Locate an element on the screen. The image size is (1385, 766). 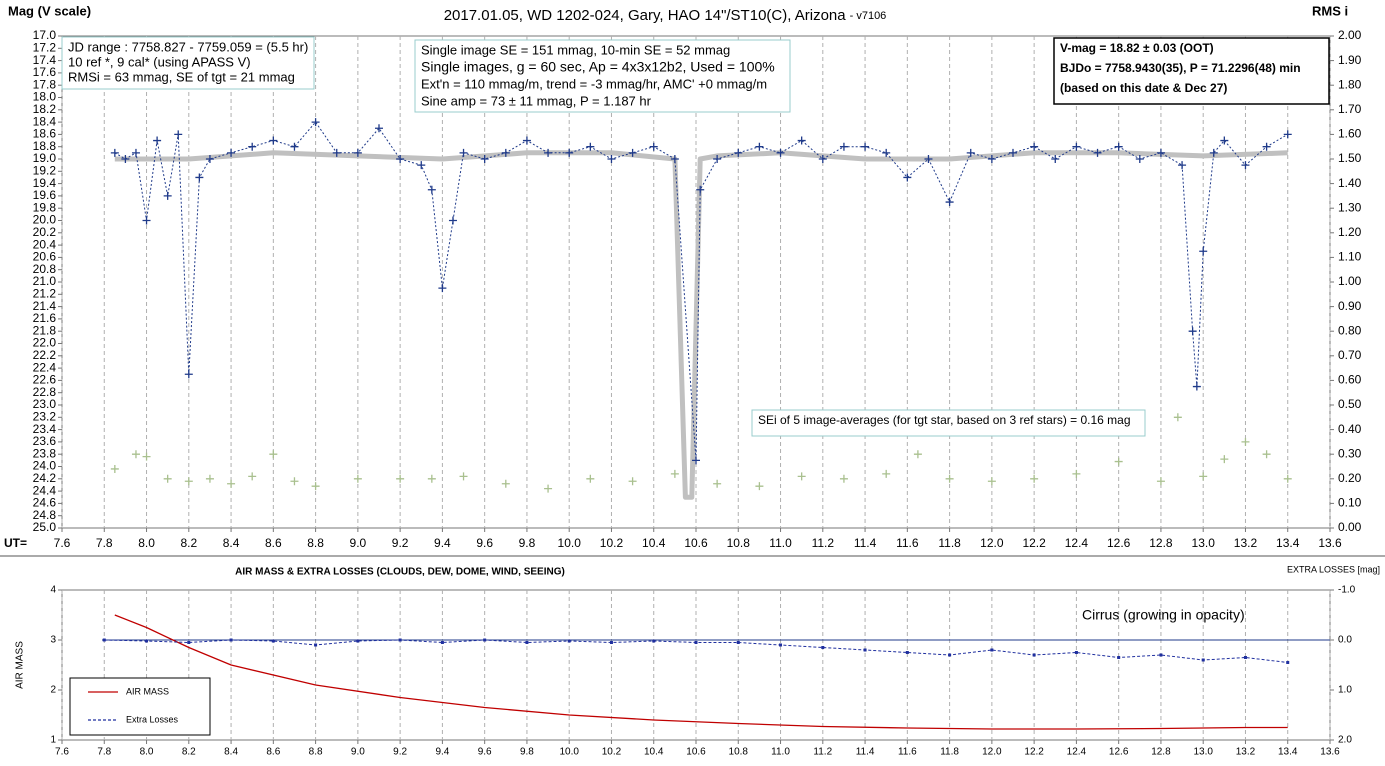
annotation-text: Cirrus (growing in opacity) is located at coordinates (1163, 615).